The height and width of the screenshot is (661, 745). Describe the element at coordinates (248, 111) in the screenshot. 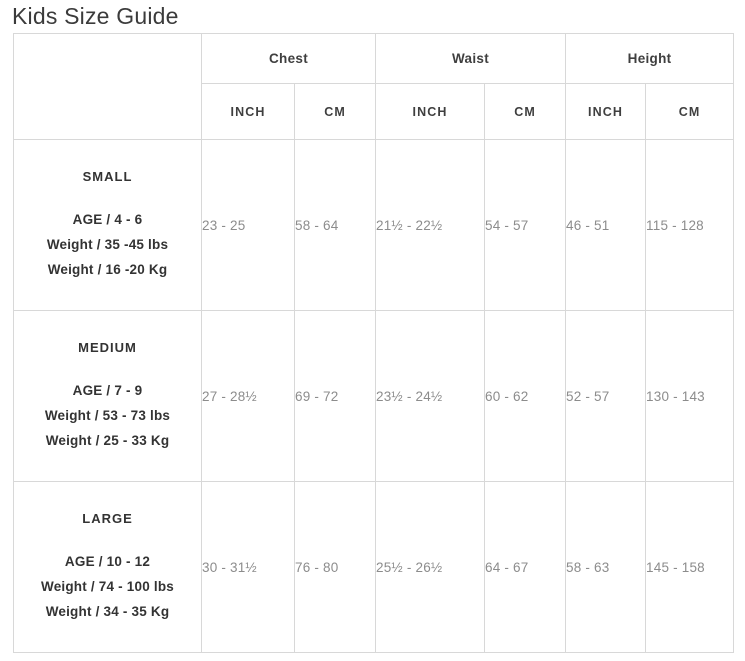

I see `header-unit-chest-inch: INCH` at that location.